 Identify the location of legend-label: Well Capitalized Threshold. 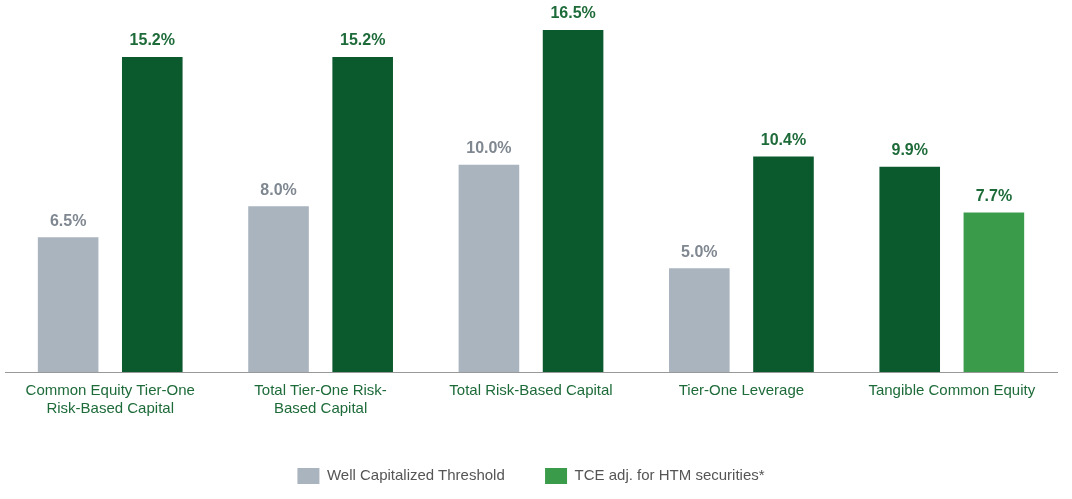
(415, 475).